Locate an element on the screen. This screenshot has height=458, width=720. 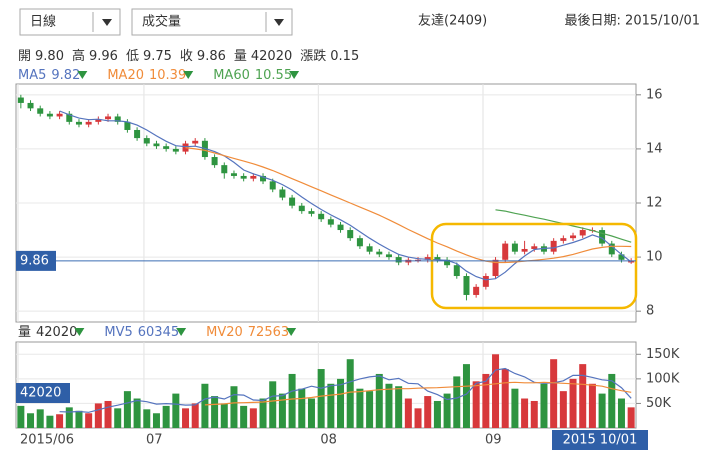
legend-name: MA20 is located at coordinates (125, 75).